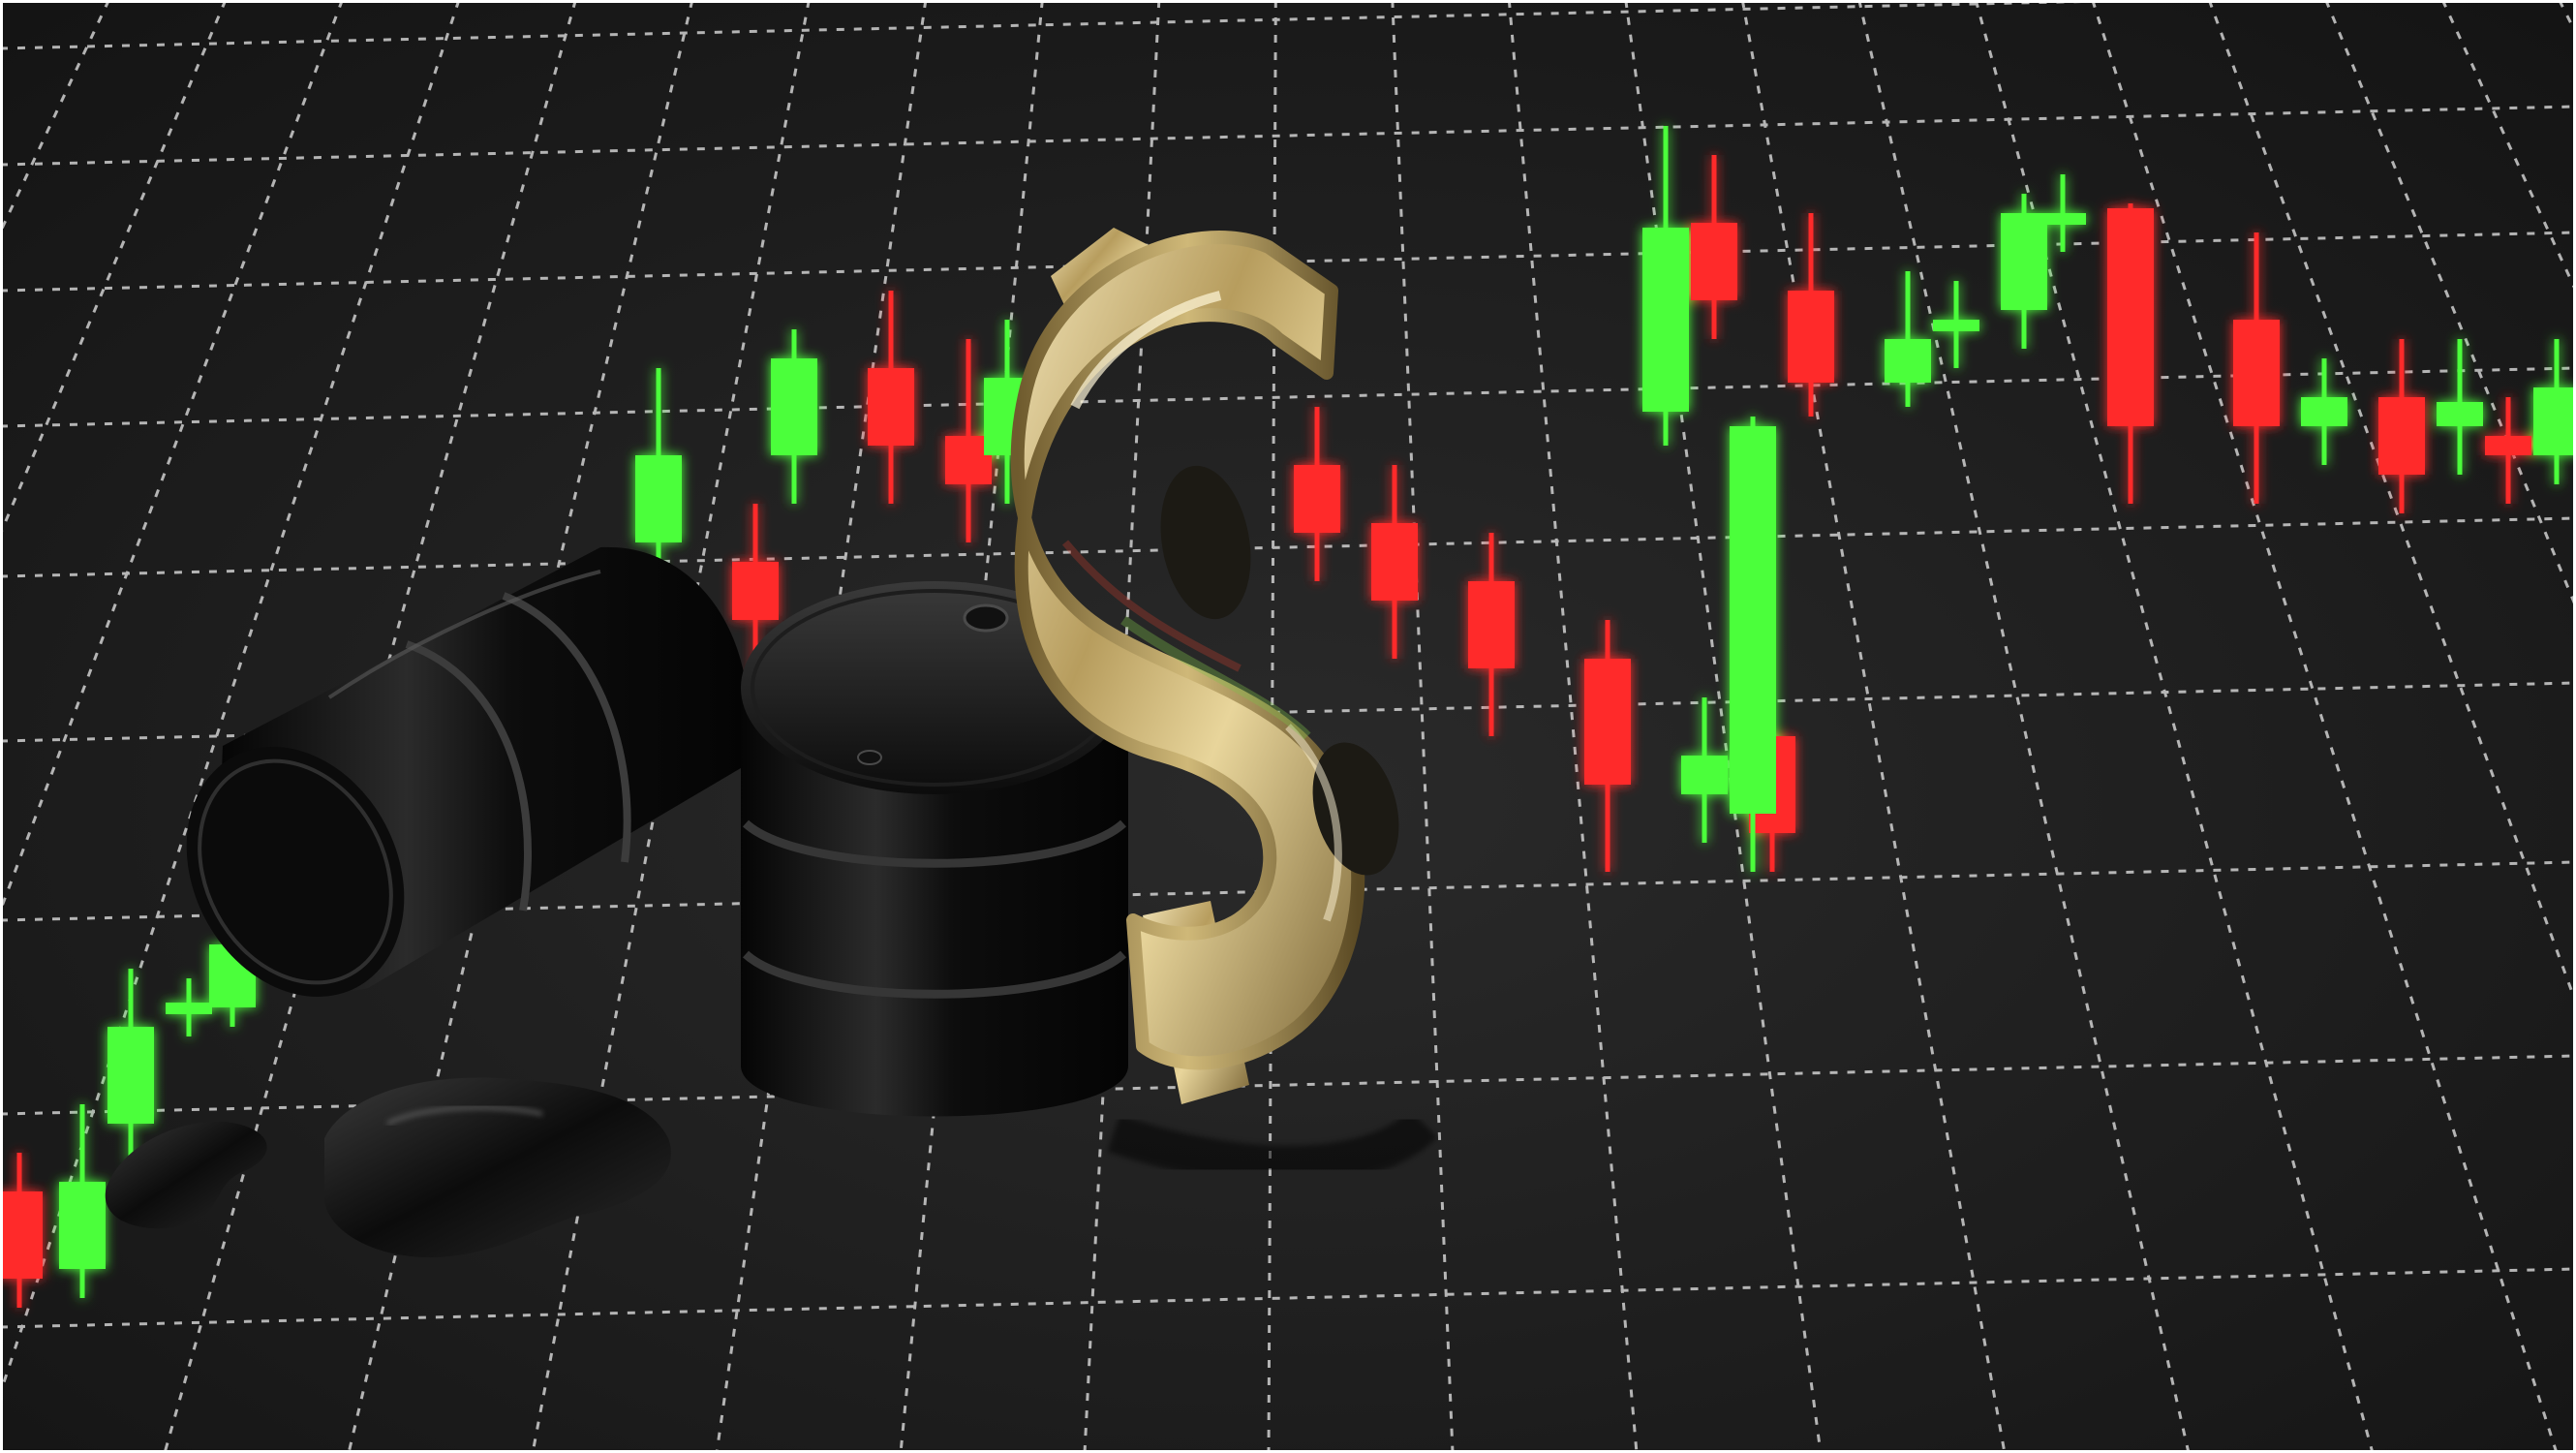 The image size is (2576, 1453). I want to click on candle-lower-left-2-body, so click(82, 1225).